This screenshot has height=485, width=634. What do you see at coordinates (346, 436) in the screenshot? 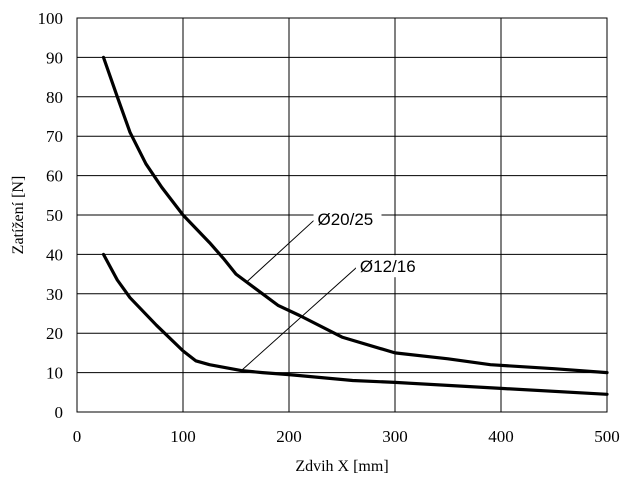
I see `x-tick-labels: 0 100 200 300 400 500` at bounding box center [346, 436].